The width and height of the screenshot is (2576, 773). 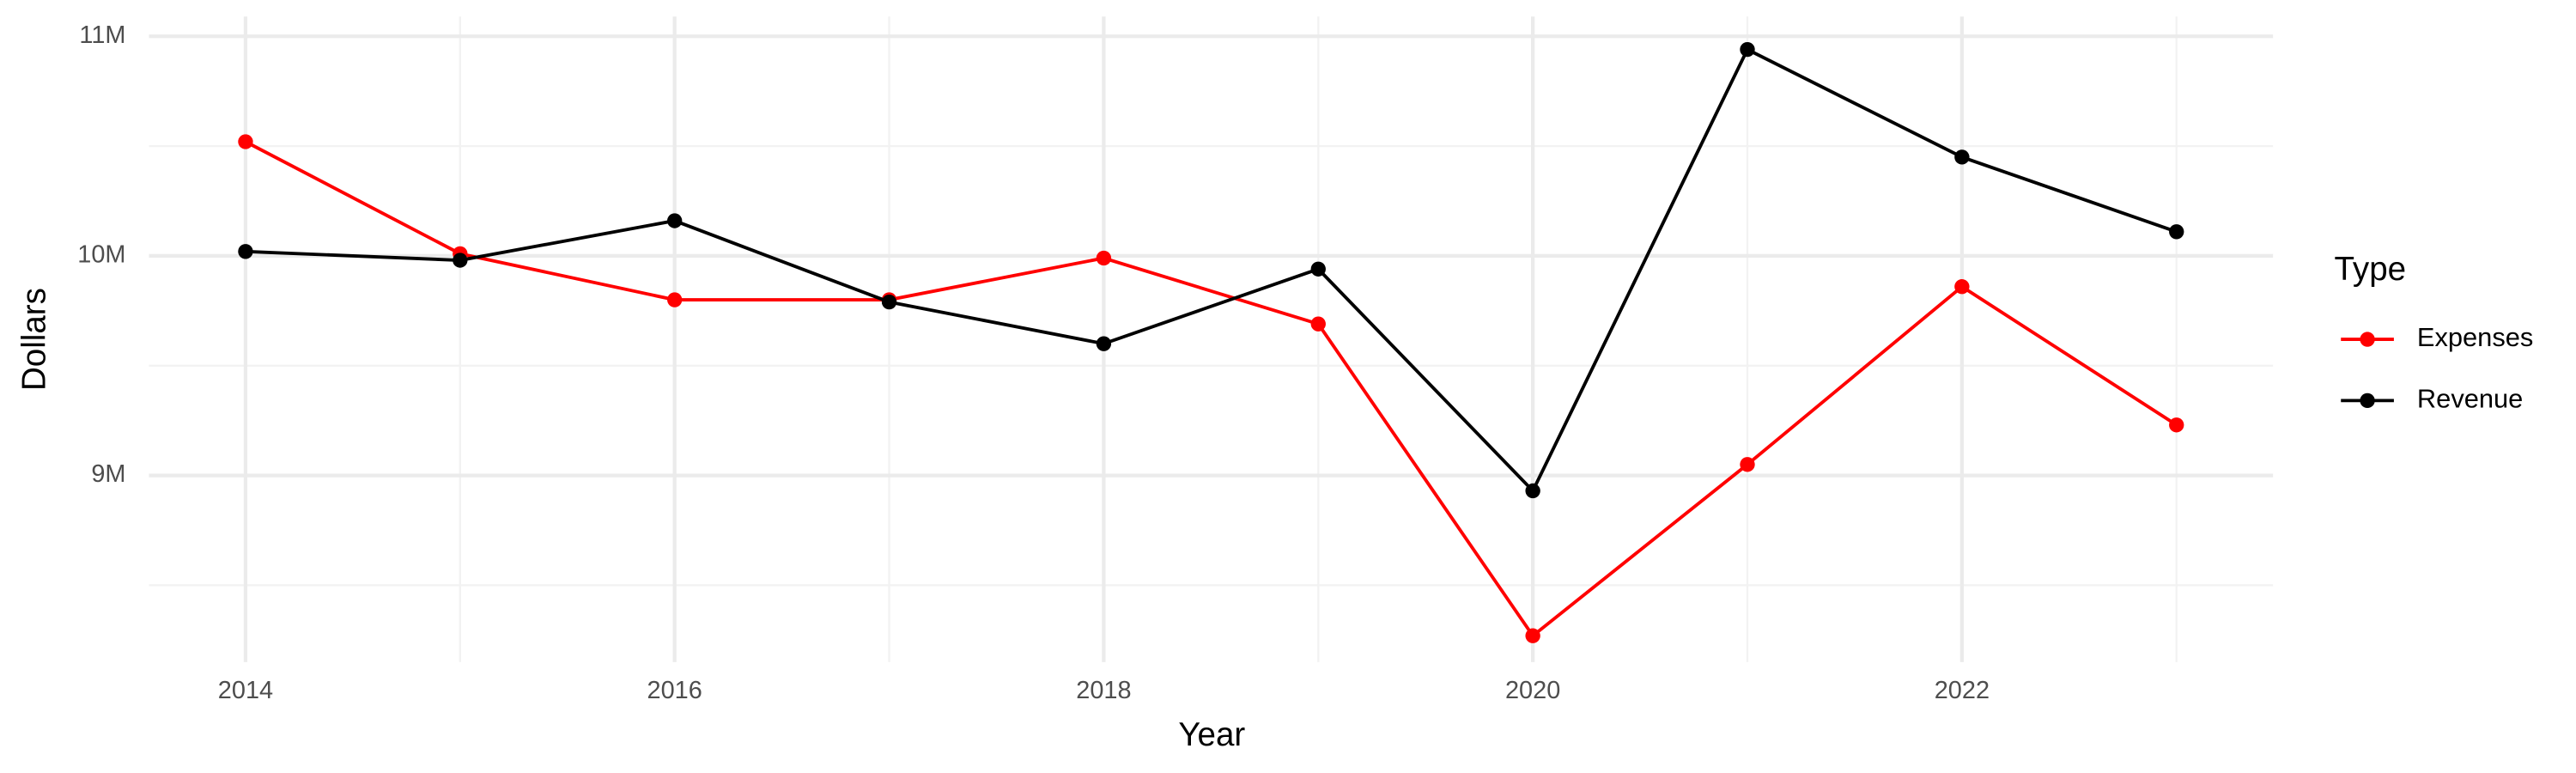 I want to click on y-tick-label: 9M, so click(x=108, y=474).